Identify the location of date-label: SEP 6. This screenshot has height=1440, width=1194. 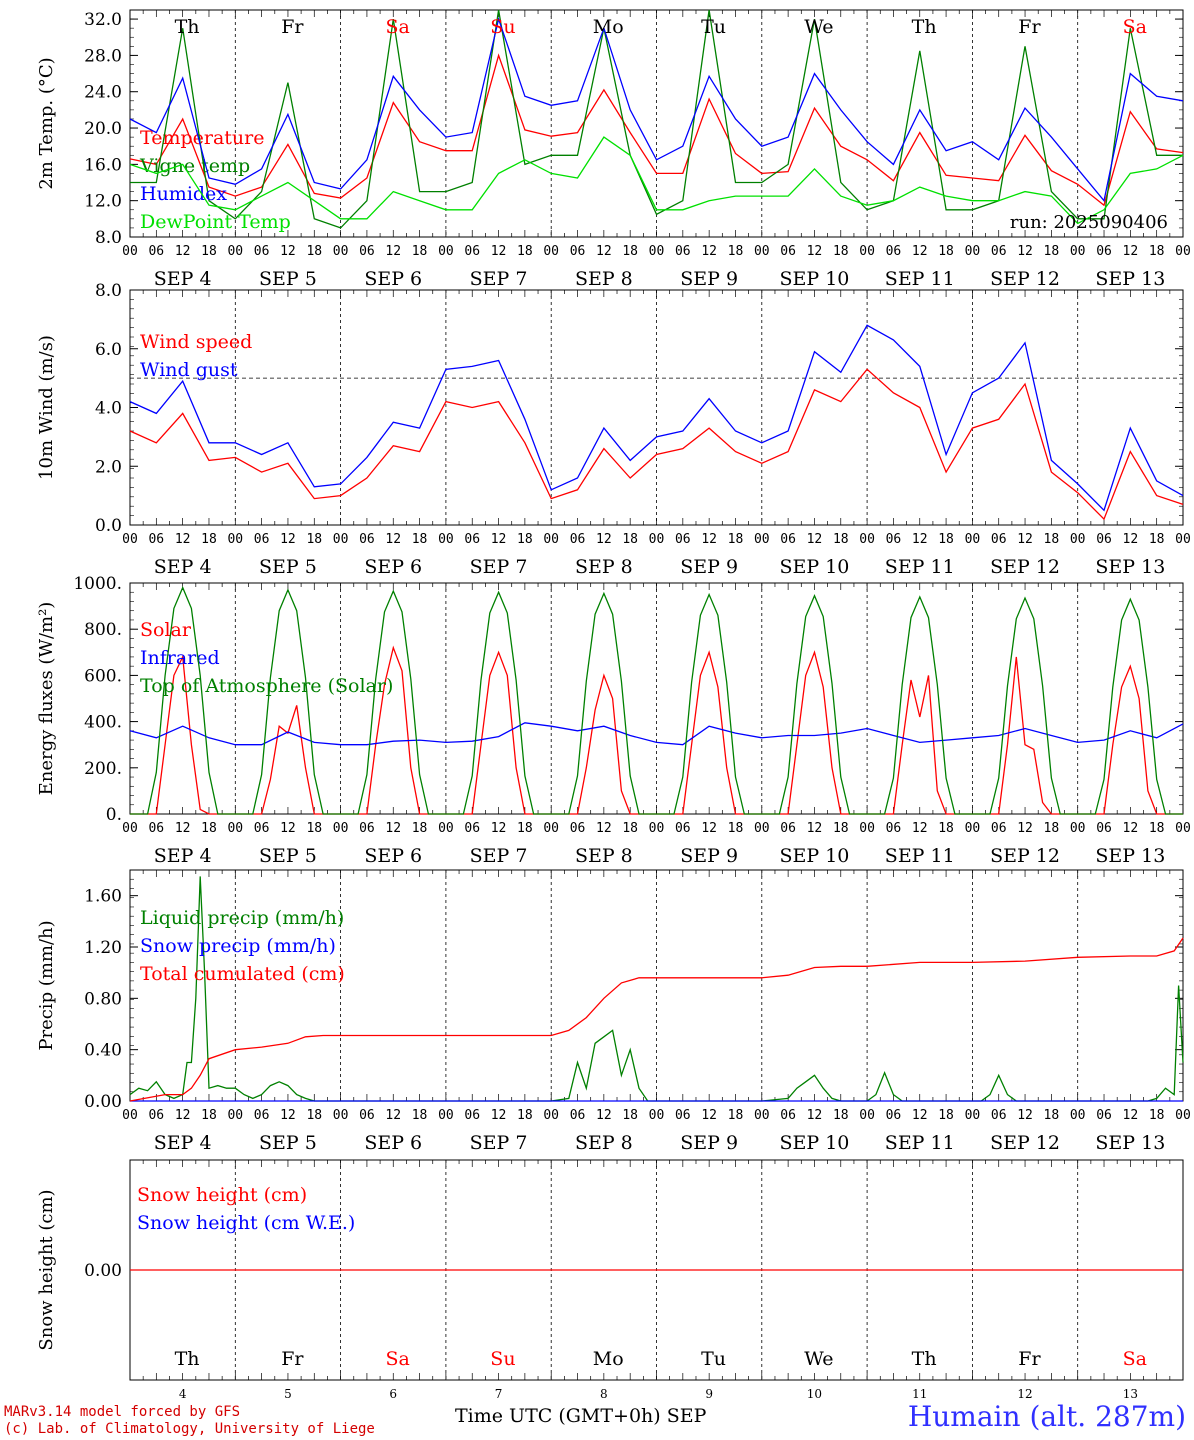
(393, 279).